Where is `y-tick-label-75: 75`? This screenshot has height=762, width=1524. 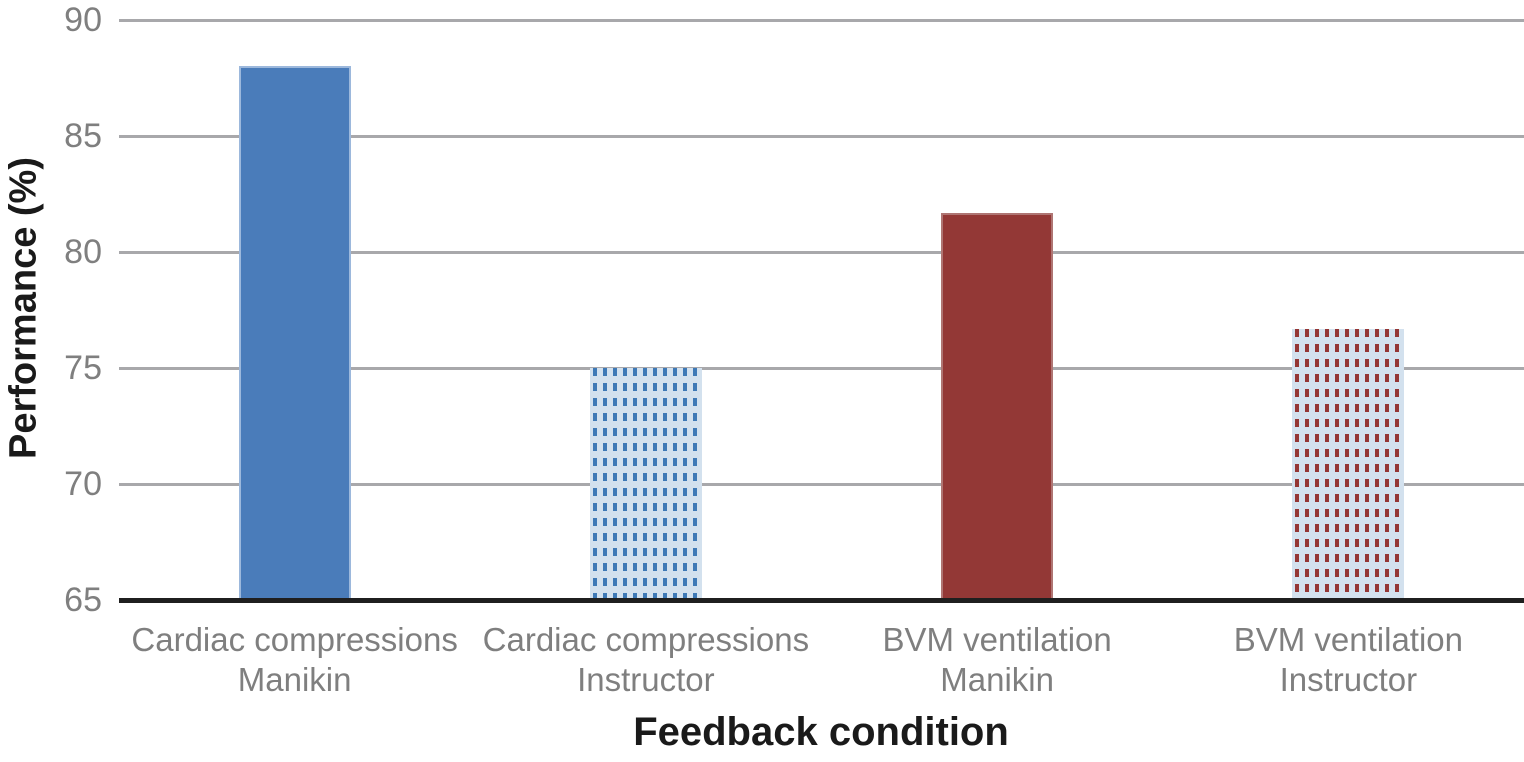 y-tick-label-75: 75 is located at coordinates (83, 368).